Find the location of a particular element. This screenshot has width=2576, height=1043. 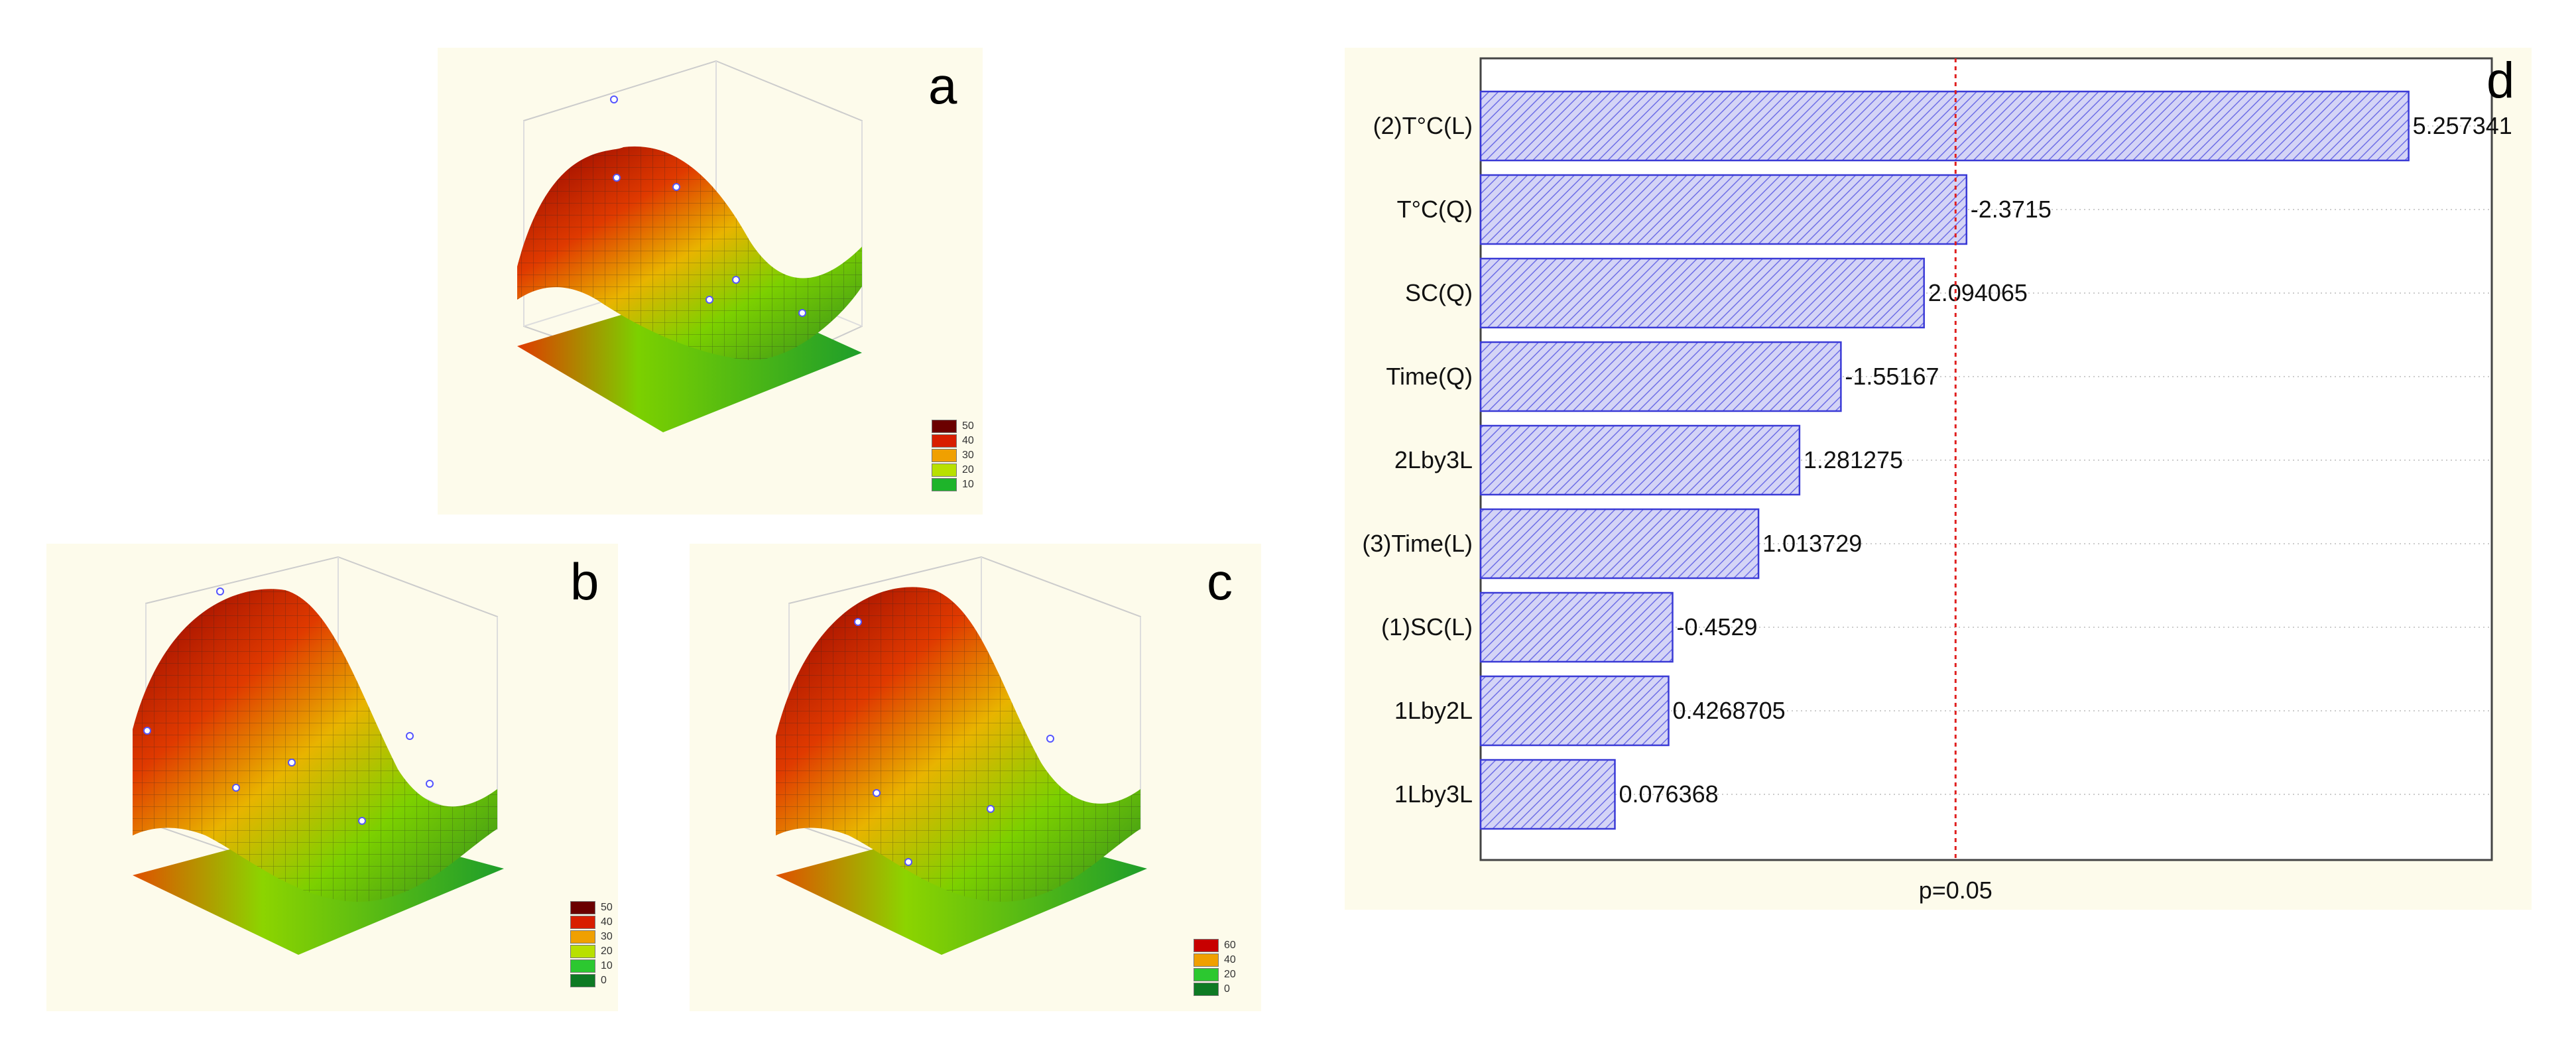

value-label: 1.013729 is located at coordinates (1812, 543).